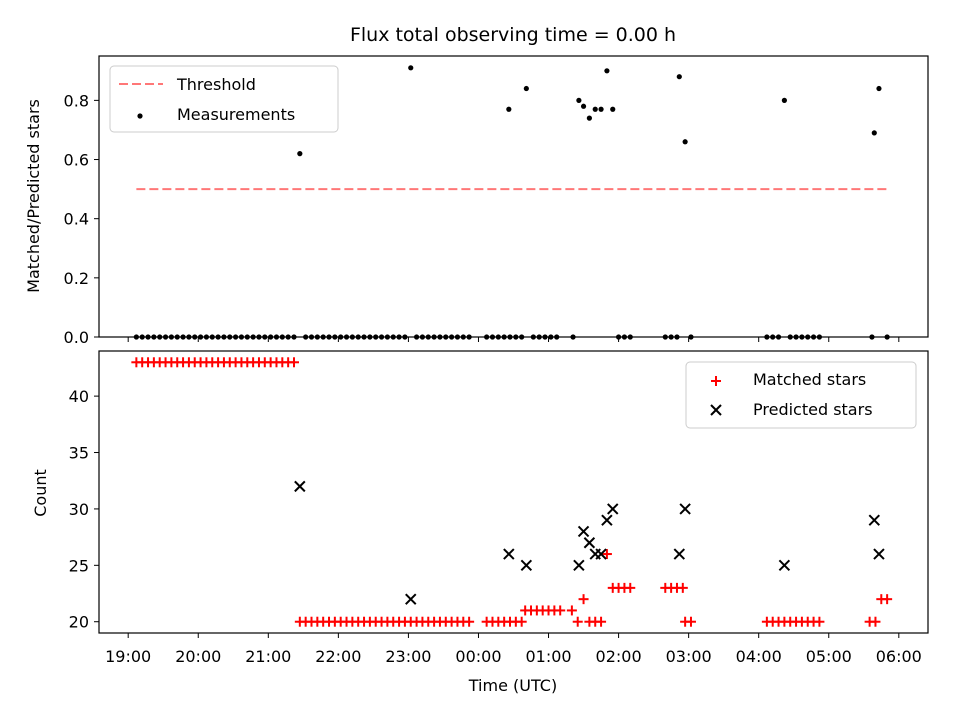 The image size is (960, 720). What do you see at coordinates (759, 656) in the screenshot?
I see `xtick-label: 04:00` at bounding box center [759, 656].